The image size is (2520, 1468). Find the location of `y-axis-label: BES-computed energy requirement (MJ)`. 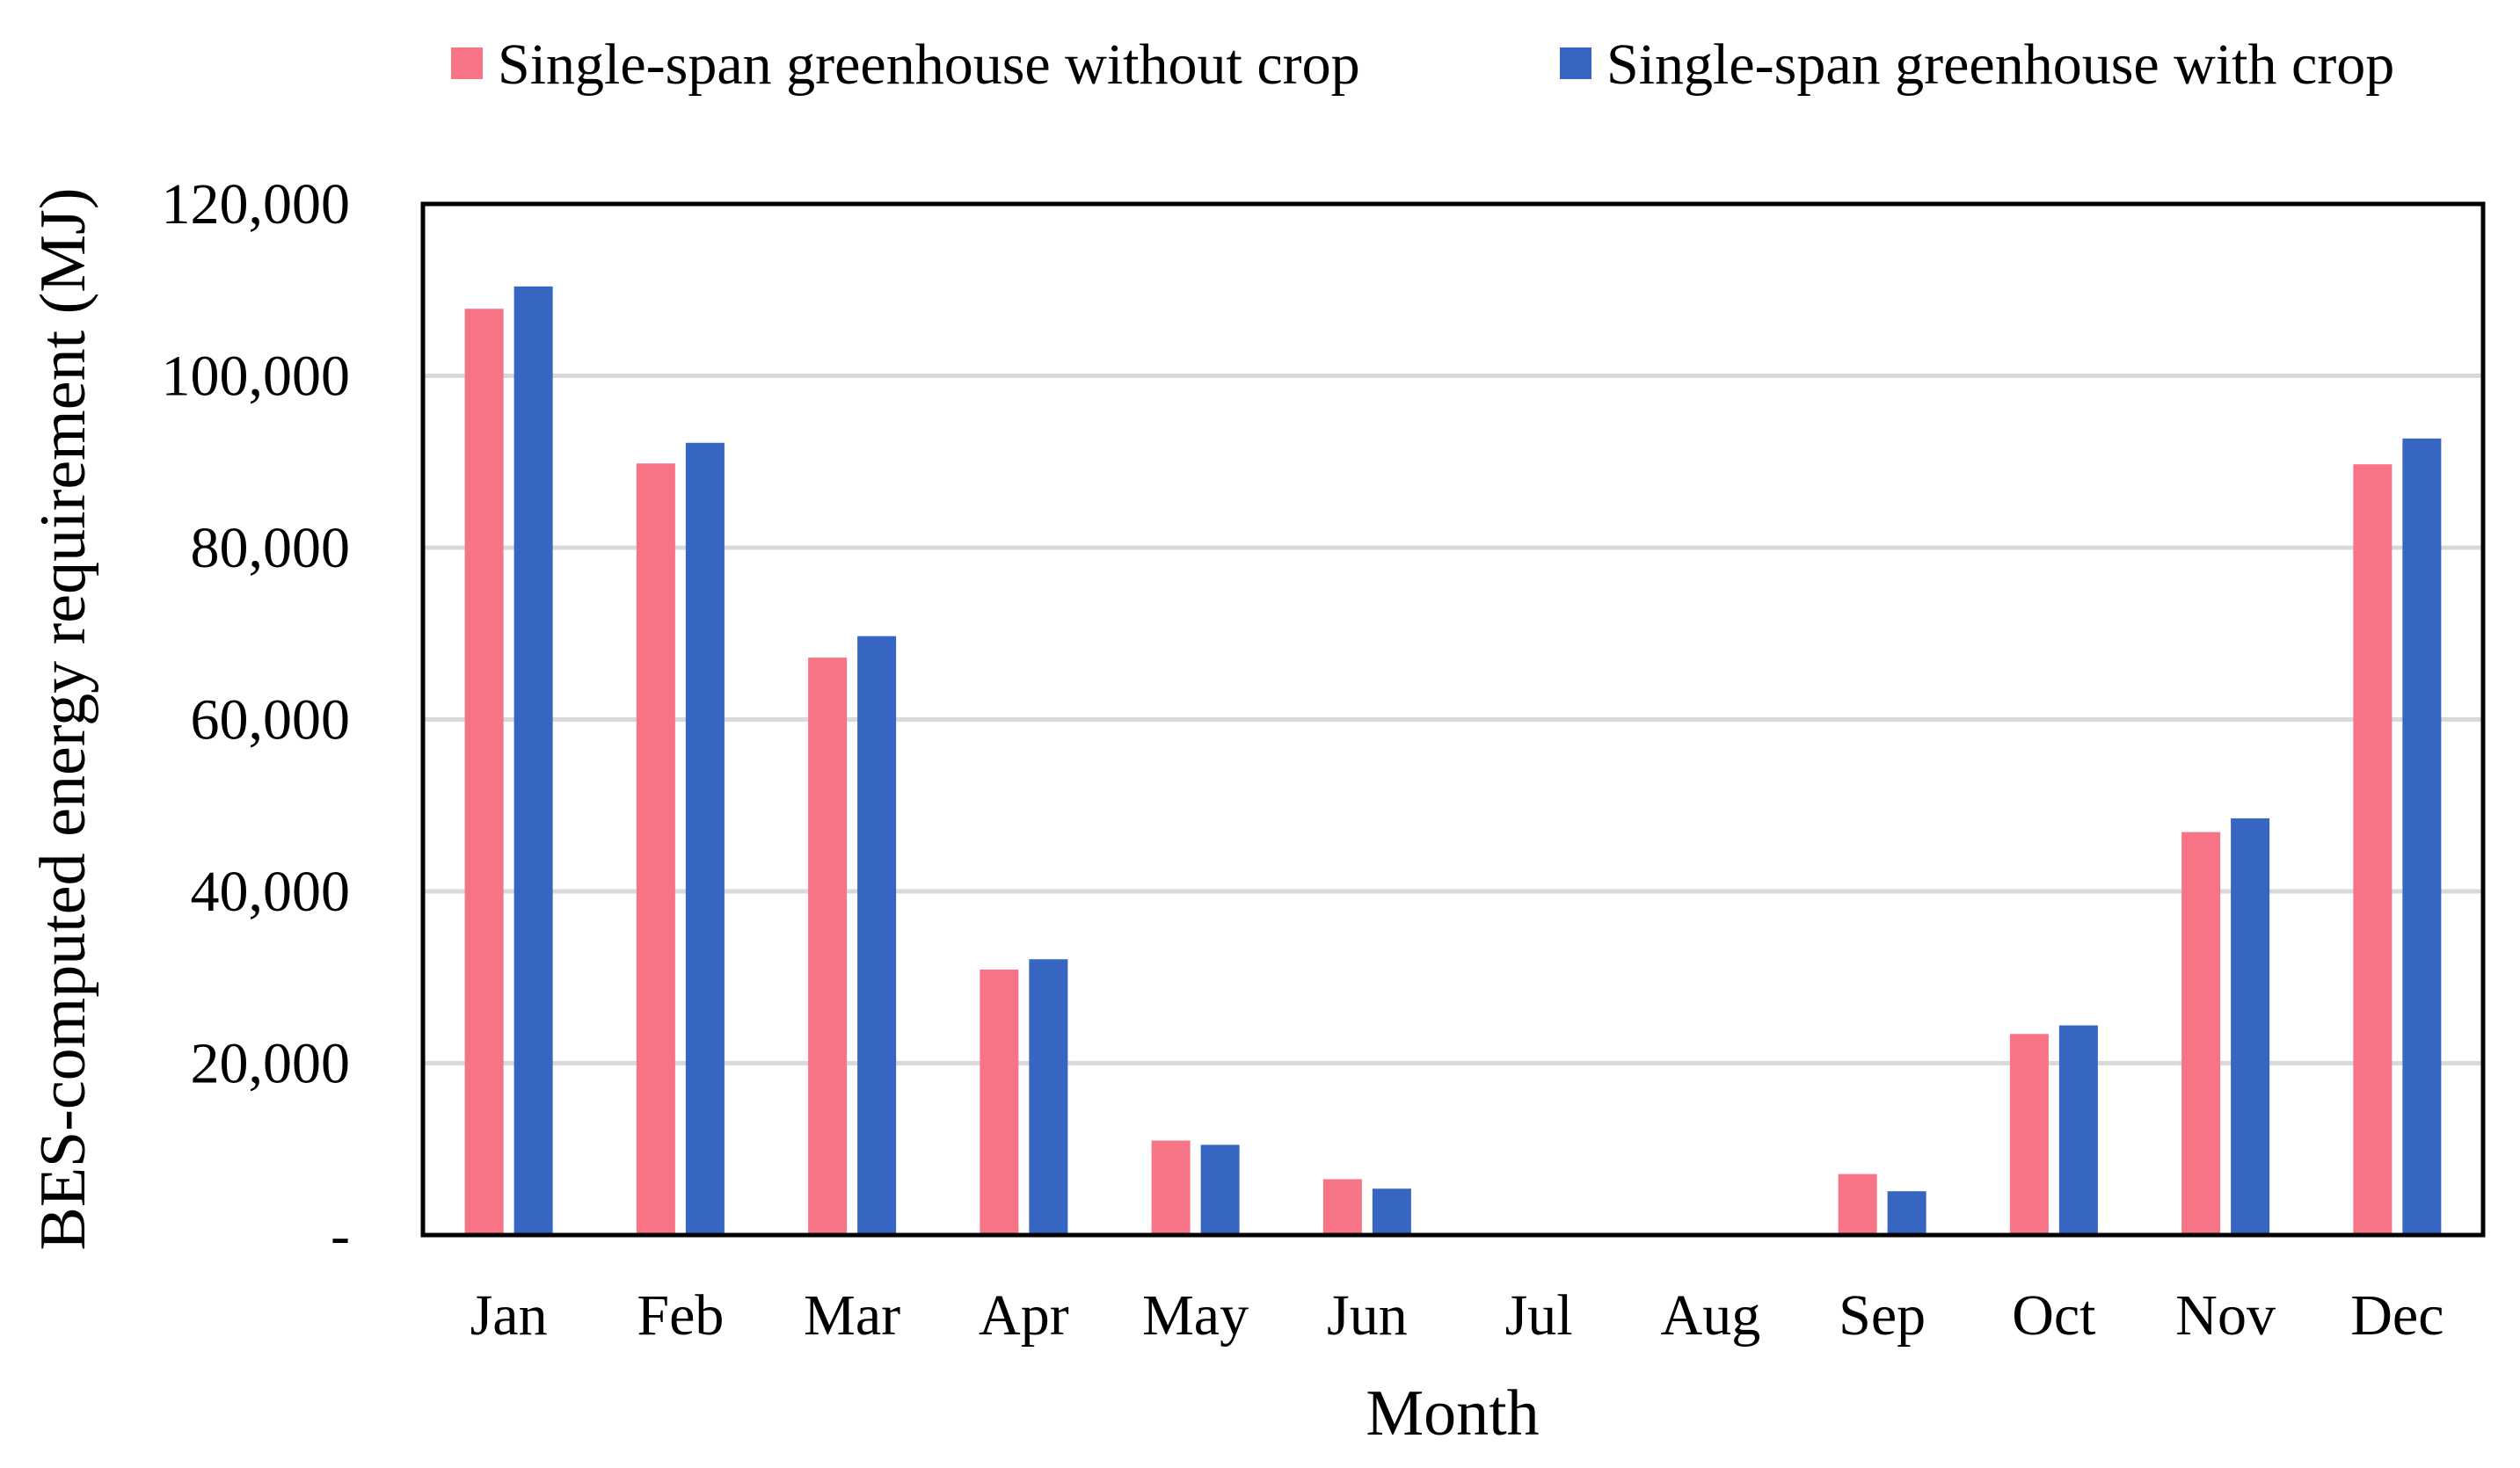

y-axis-label: BES-computed energy requirement (MJ) is located at coordinates (63, 719).